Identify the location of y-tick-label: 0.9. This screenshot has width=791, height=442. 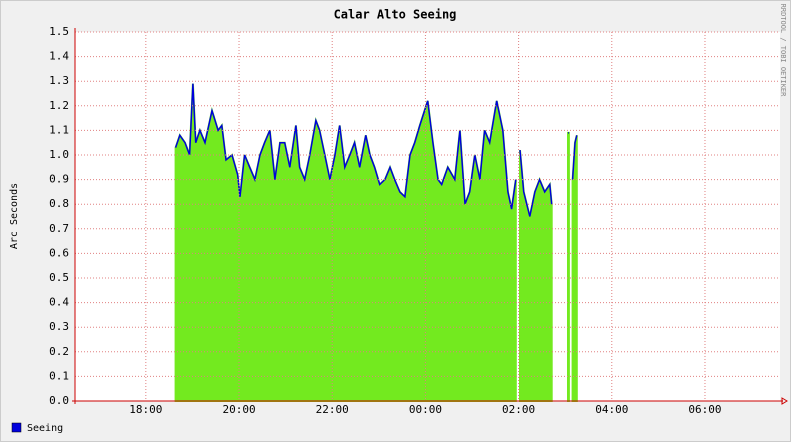
(59, 179).